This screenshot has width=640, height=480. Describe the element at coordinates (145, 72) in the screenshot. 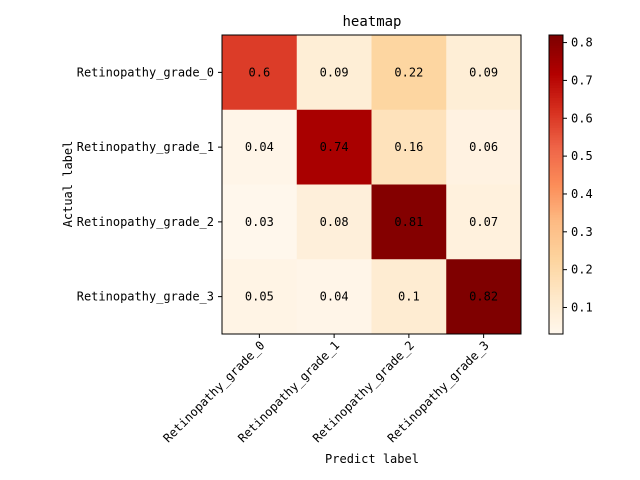

I see `y-tick-label: Retinopathy_grade_0` at that location.